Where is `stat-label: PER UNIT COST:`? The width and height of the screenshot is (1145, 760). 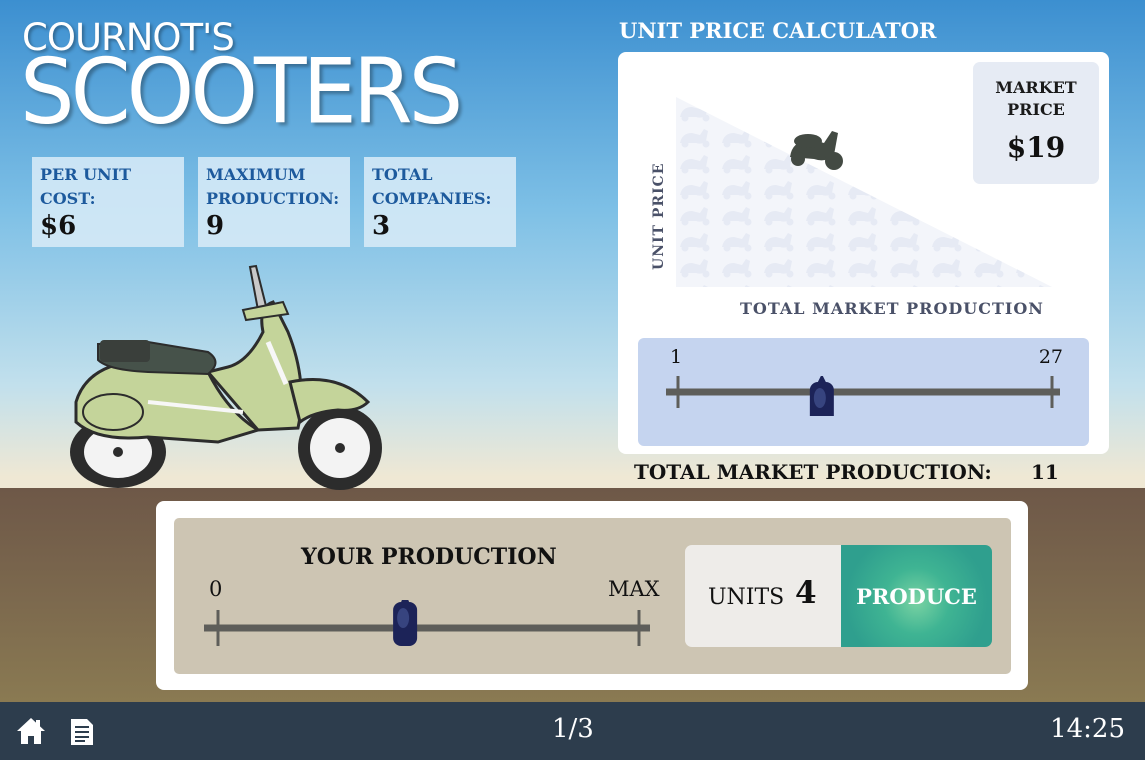
stat-label: PER UNIT COST: is located at coordinates (86, 186).